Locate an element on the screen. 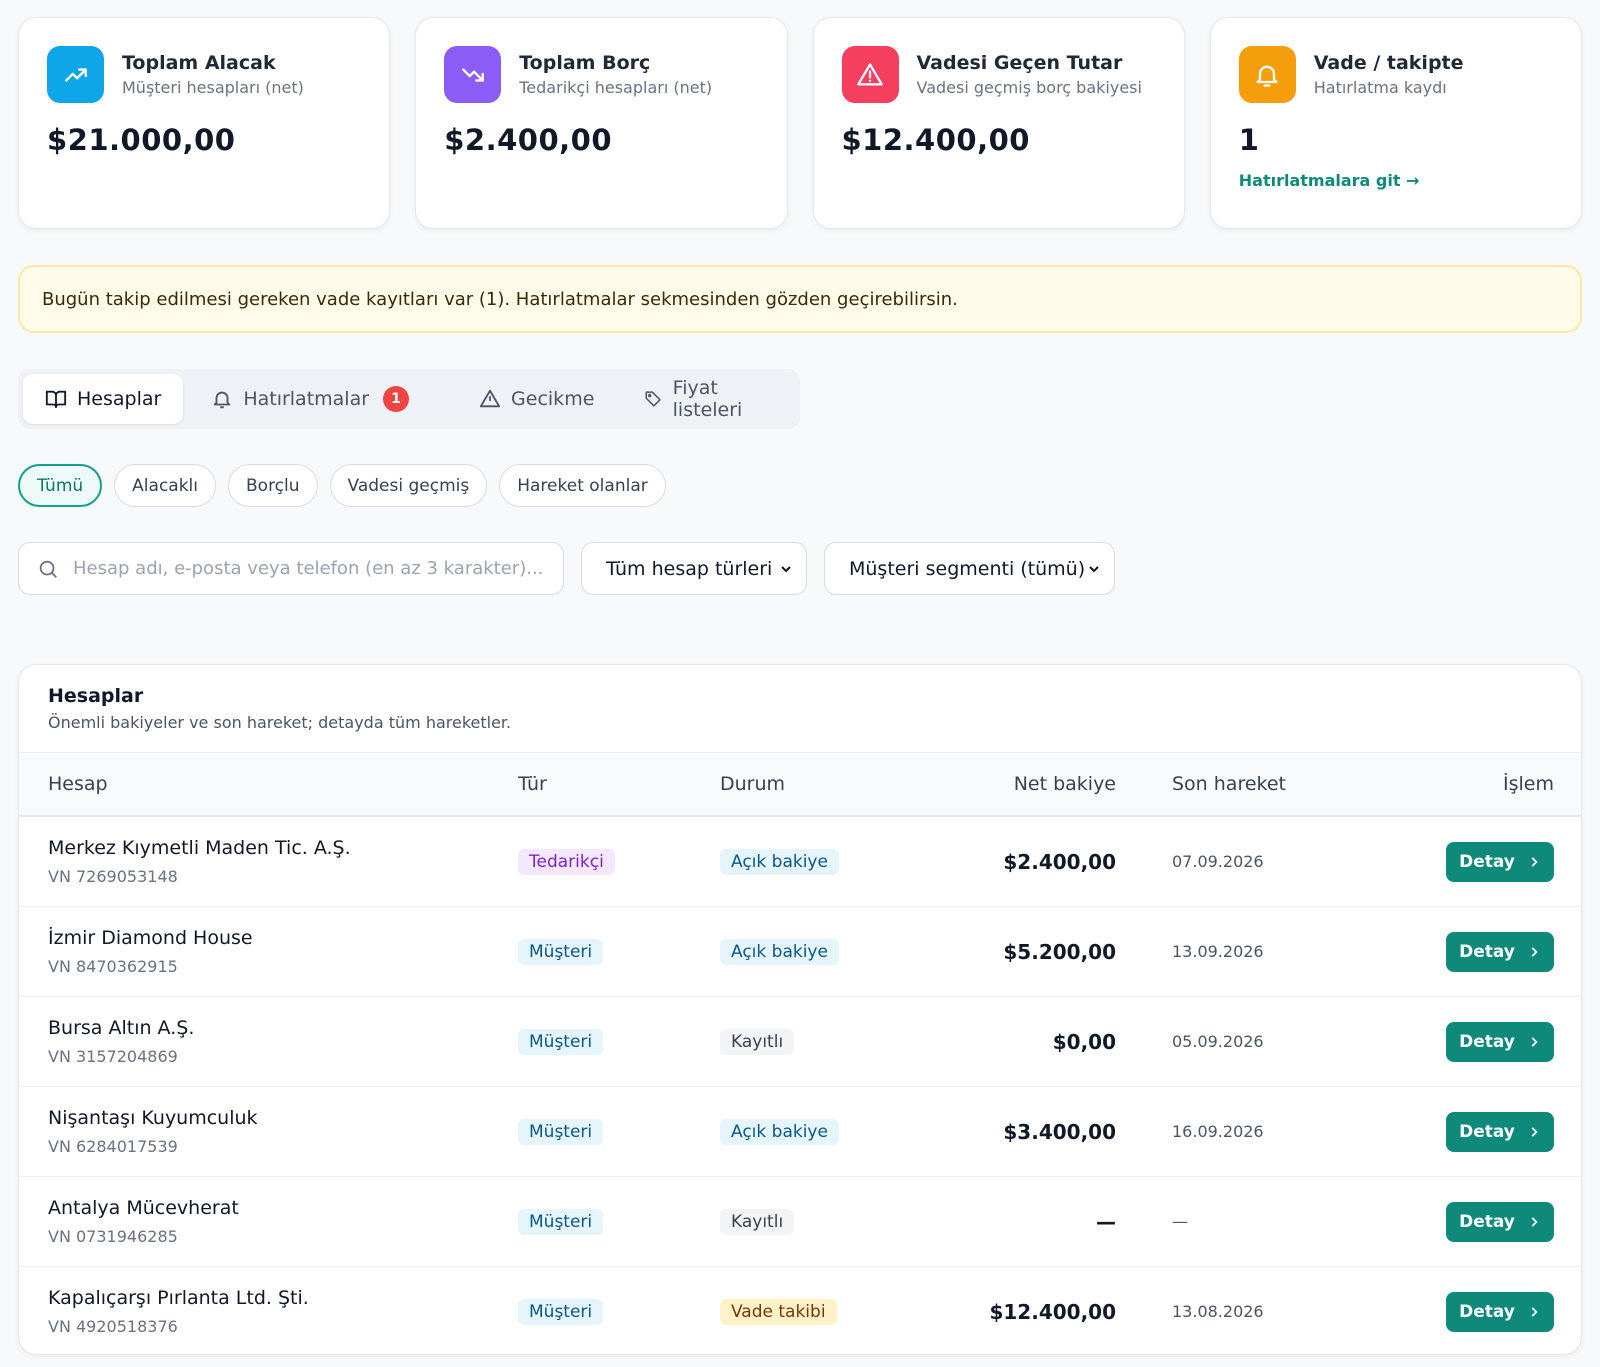  account-cell: İzmir Diamond House VN 8470362915 is located at coordinates (283, 951).